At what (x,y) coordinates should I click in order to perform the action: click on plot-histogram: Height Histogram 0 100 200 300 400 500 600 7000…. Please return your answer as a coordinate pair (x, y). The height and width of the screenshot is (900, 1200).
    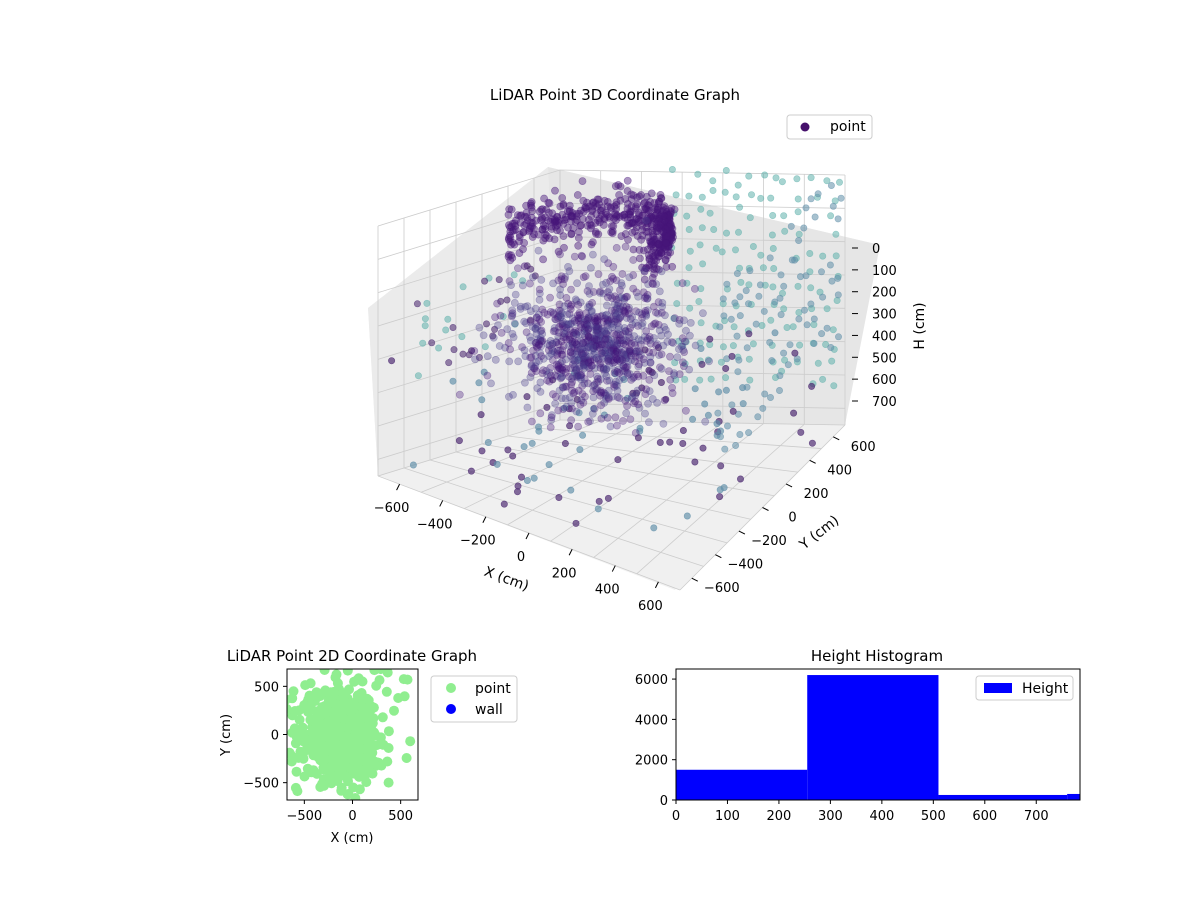
    Looking at the image, I should click on (858, 735).